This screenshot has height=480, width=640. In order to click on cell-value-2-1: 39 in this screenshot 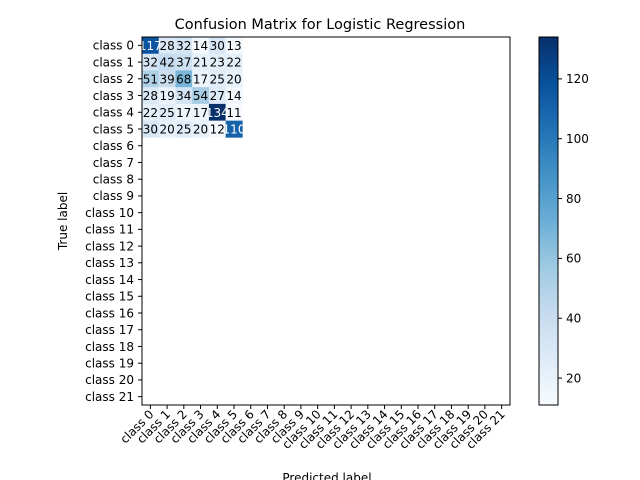, I will do `click(166, 79)`.